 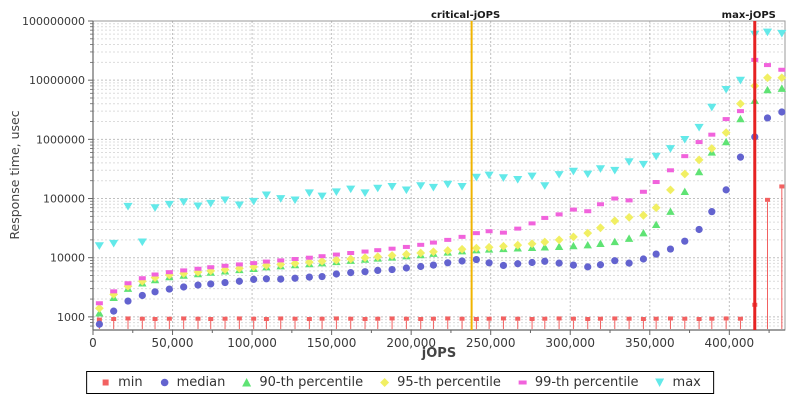 What do you see at coordinates (465, 15) in the screenshot?
I see `reference-line-label: critical-jOPS` at bounding box center [465, 15].